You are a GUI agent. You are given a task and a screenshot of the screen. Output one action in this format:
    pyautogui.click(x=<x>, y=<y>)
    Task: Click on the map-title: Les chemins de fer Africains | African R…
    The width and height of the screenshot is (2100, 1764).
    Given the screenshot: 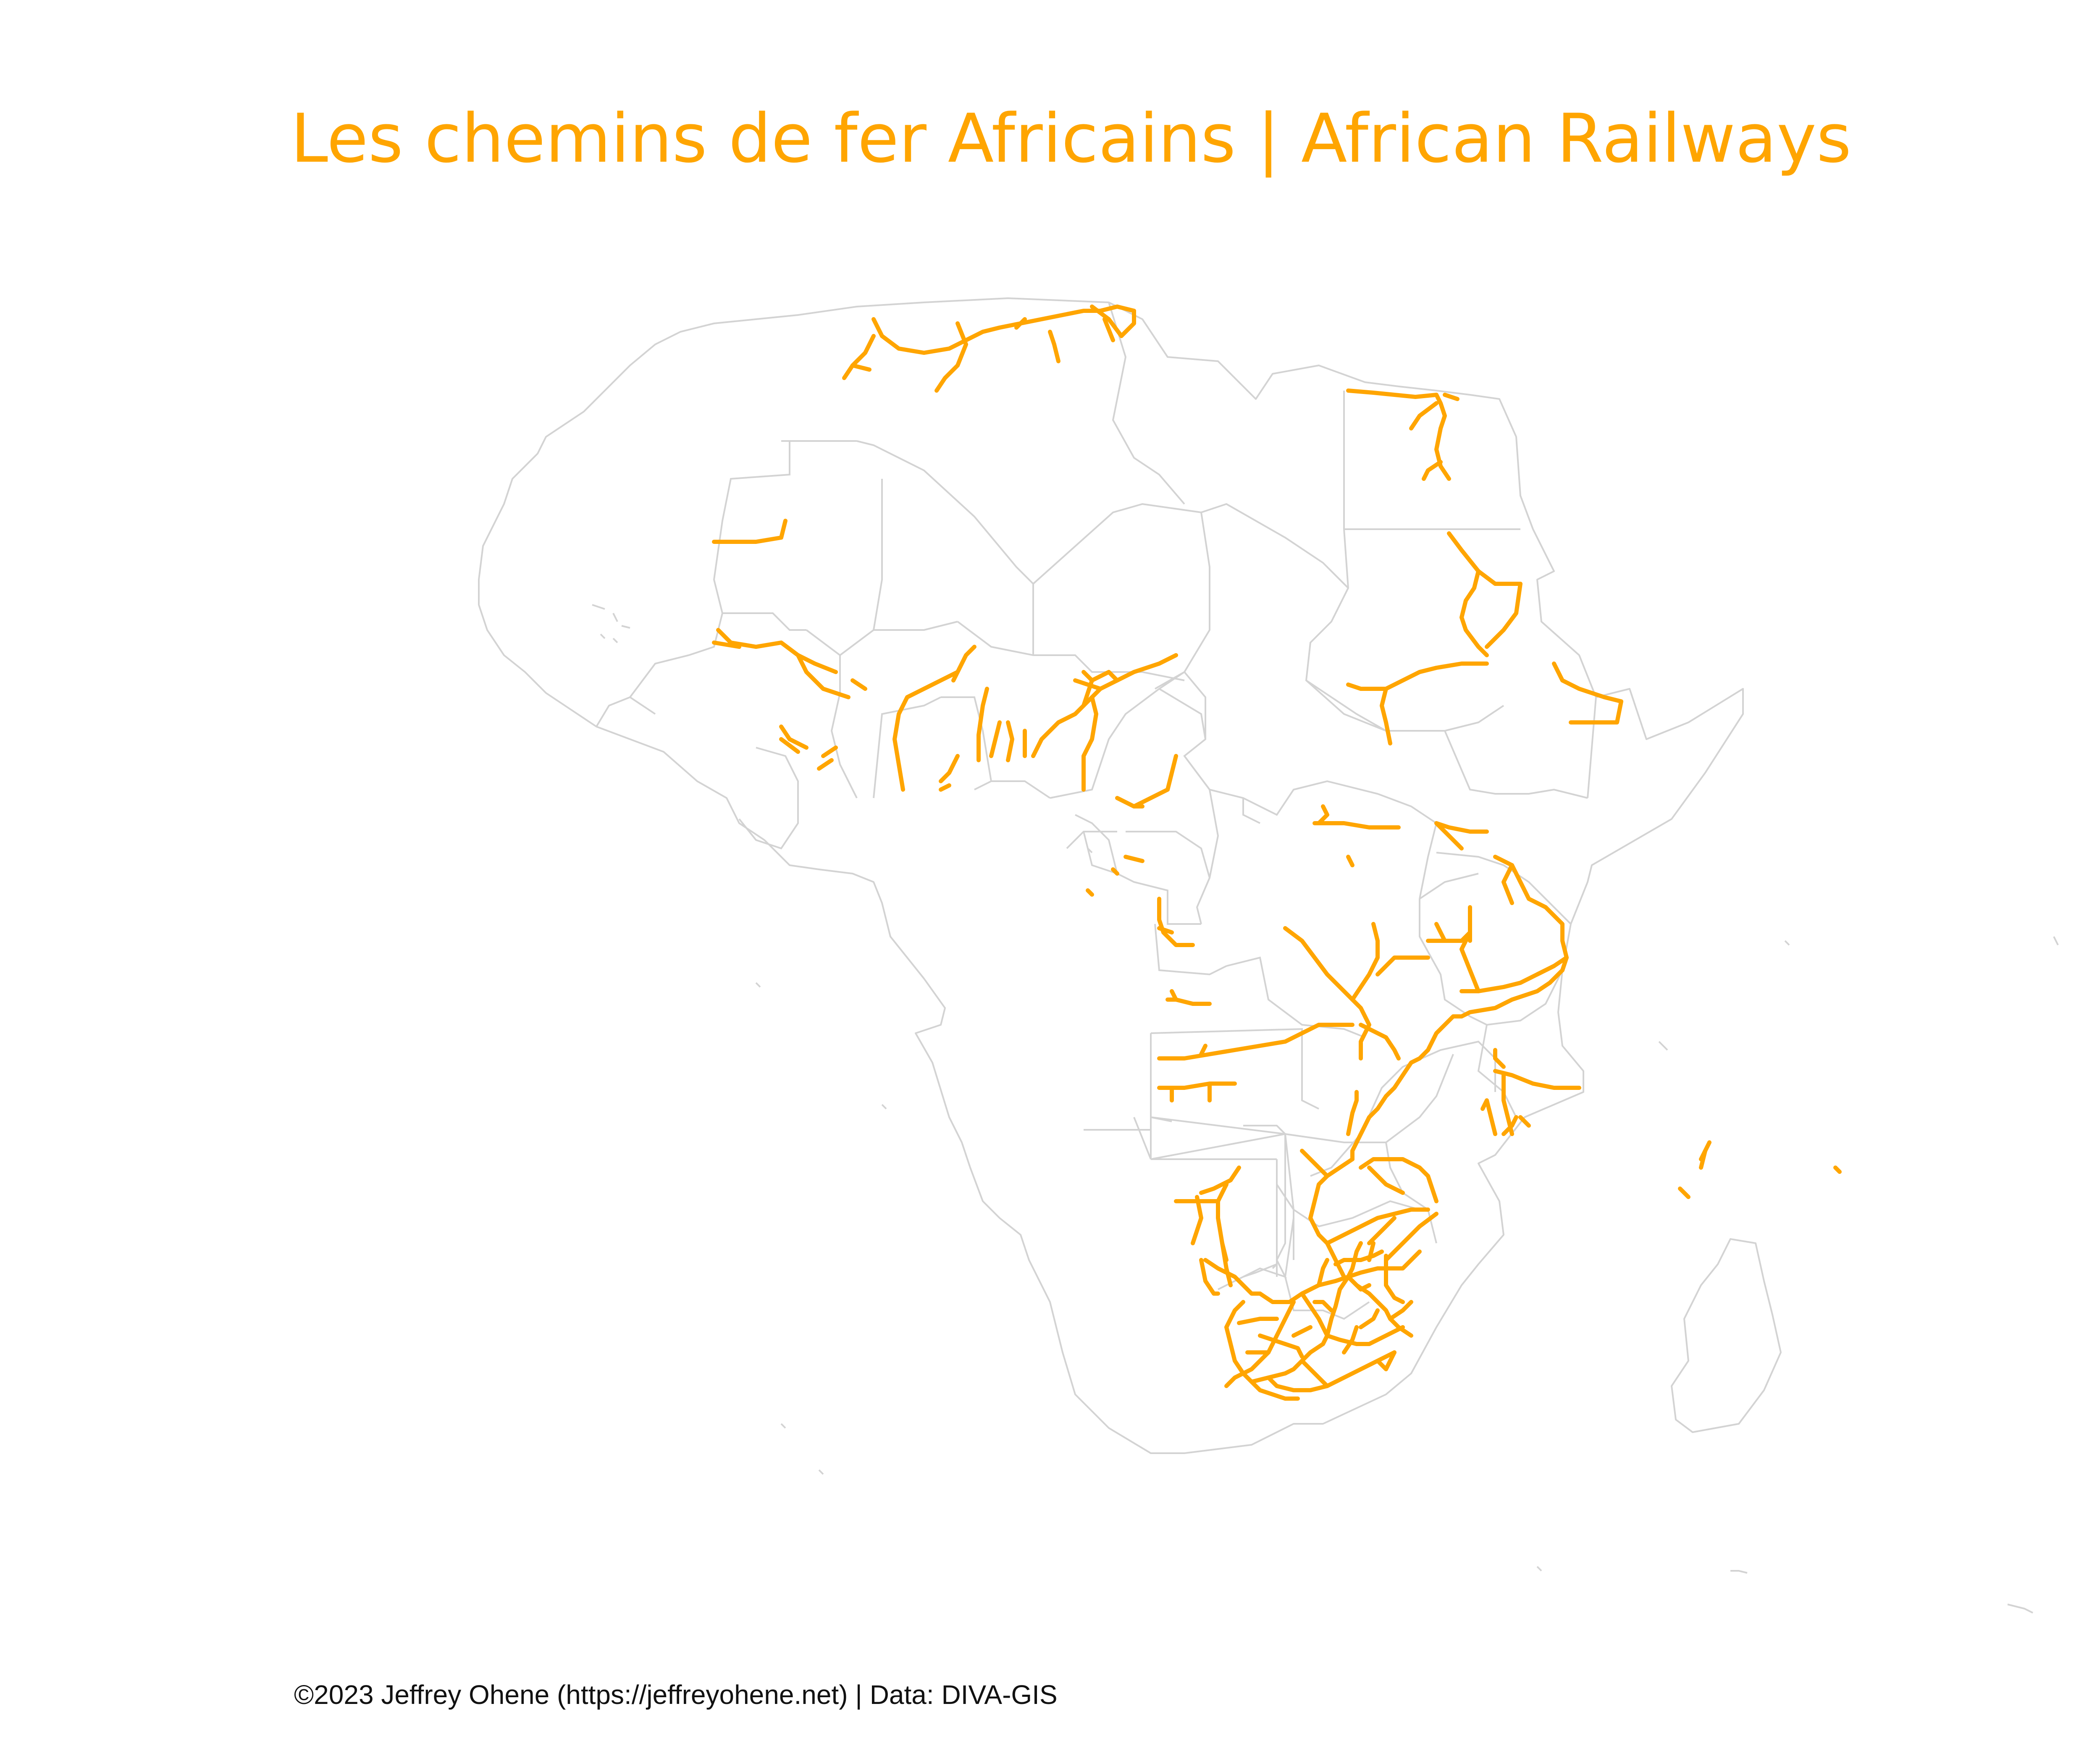 What is the action you would take?
    pyautogui.click(x=1071, y=138)
    